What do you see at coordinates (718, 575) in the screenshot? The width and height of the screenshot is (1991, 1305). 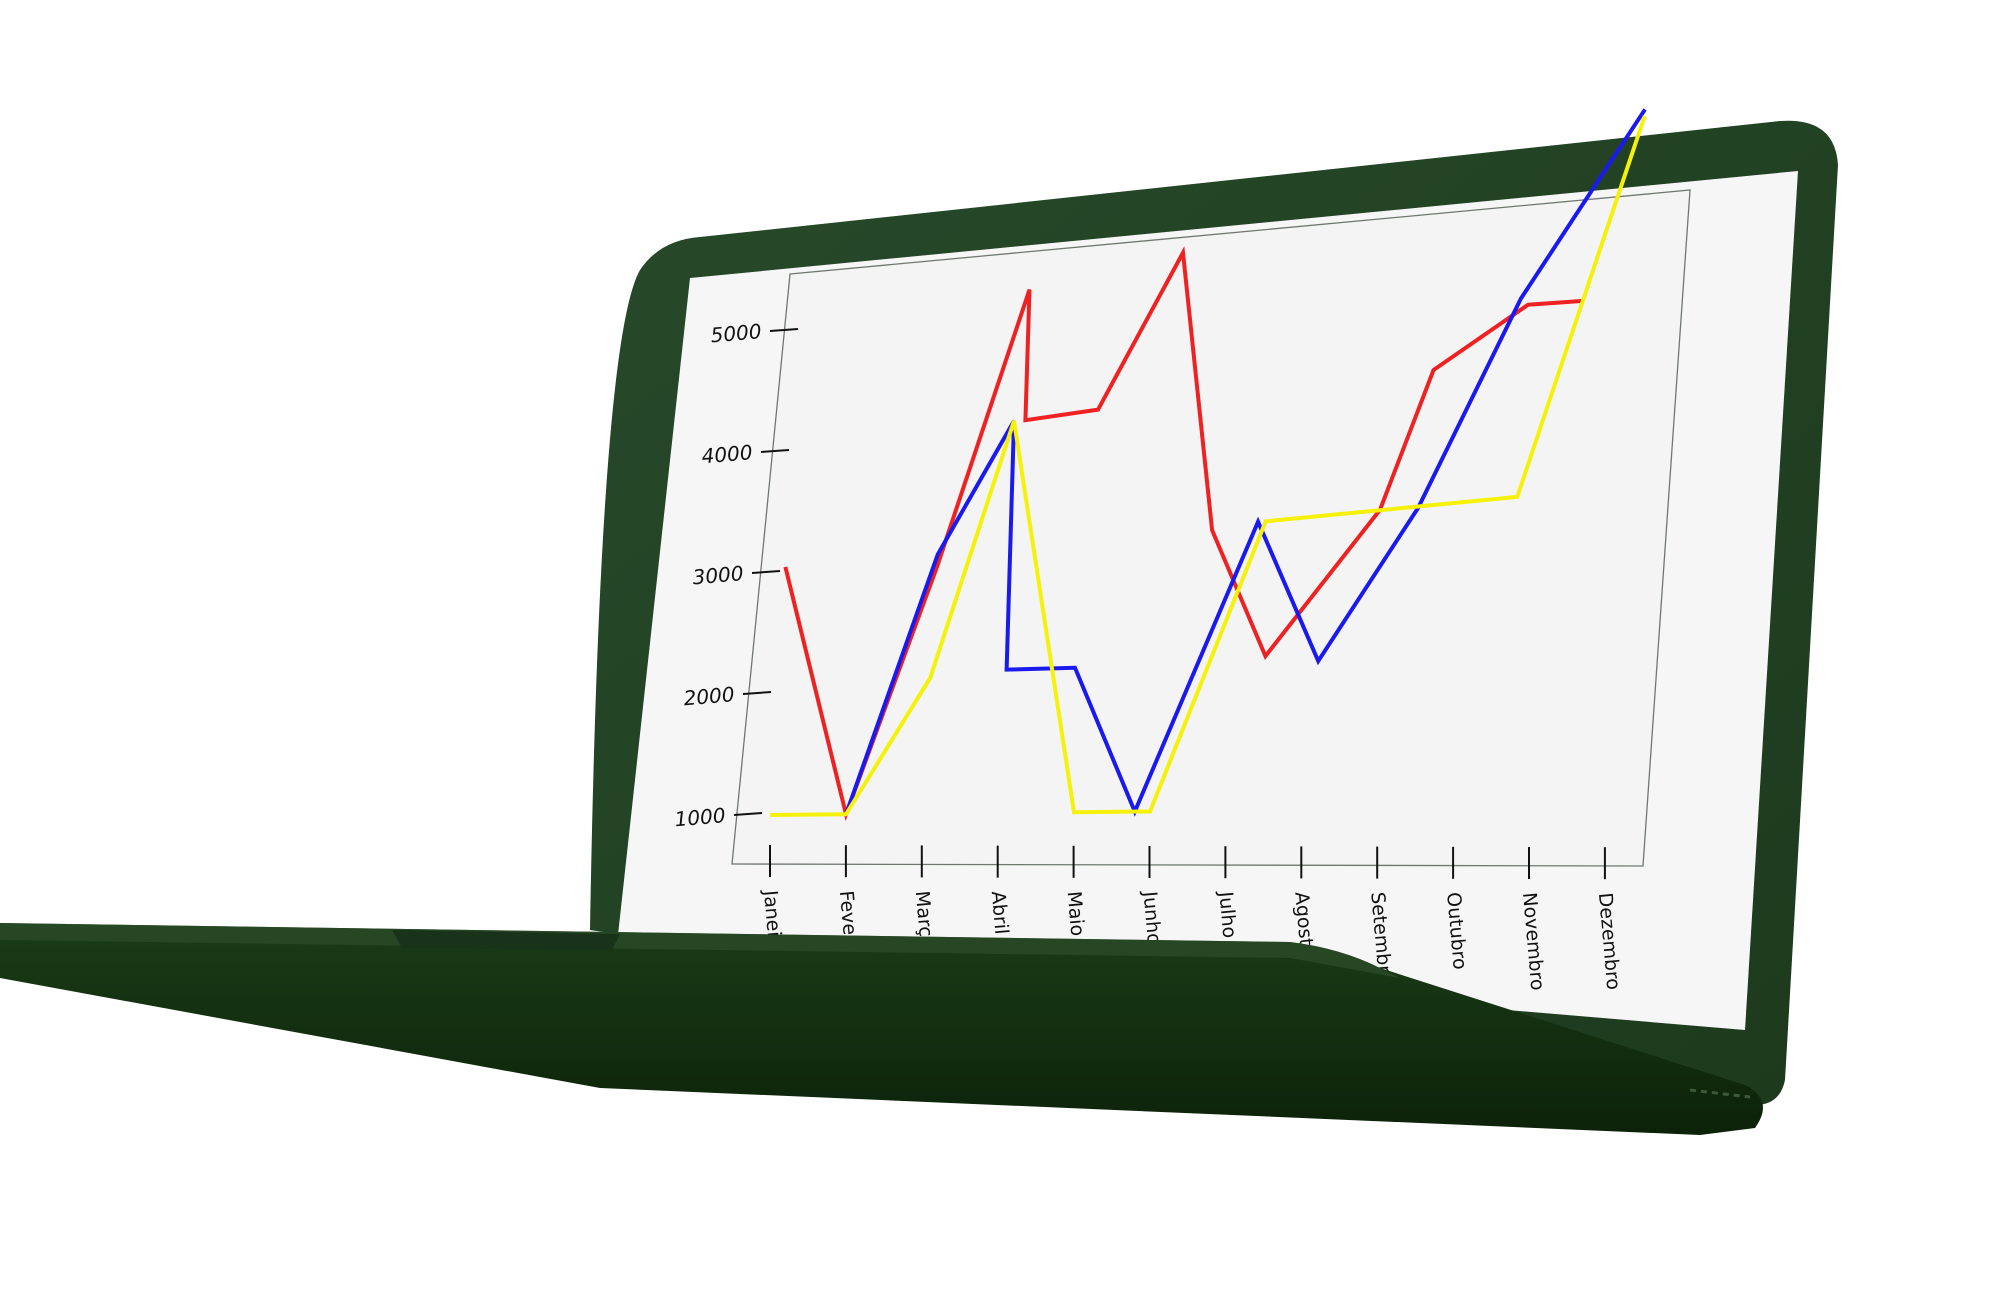 I see `y-axis-tick-label: 3000` at bounding box center [718, 575].